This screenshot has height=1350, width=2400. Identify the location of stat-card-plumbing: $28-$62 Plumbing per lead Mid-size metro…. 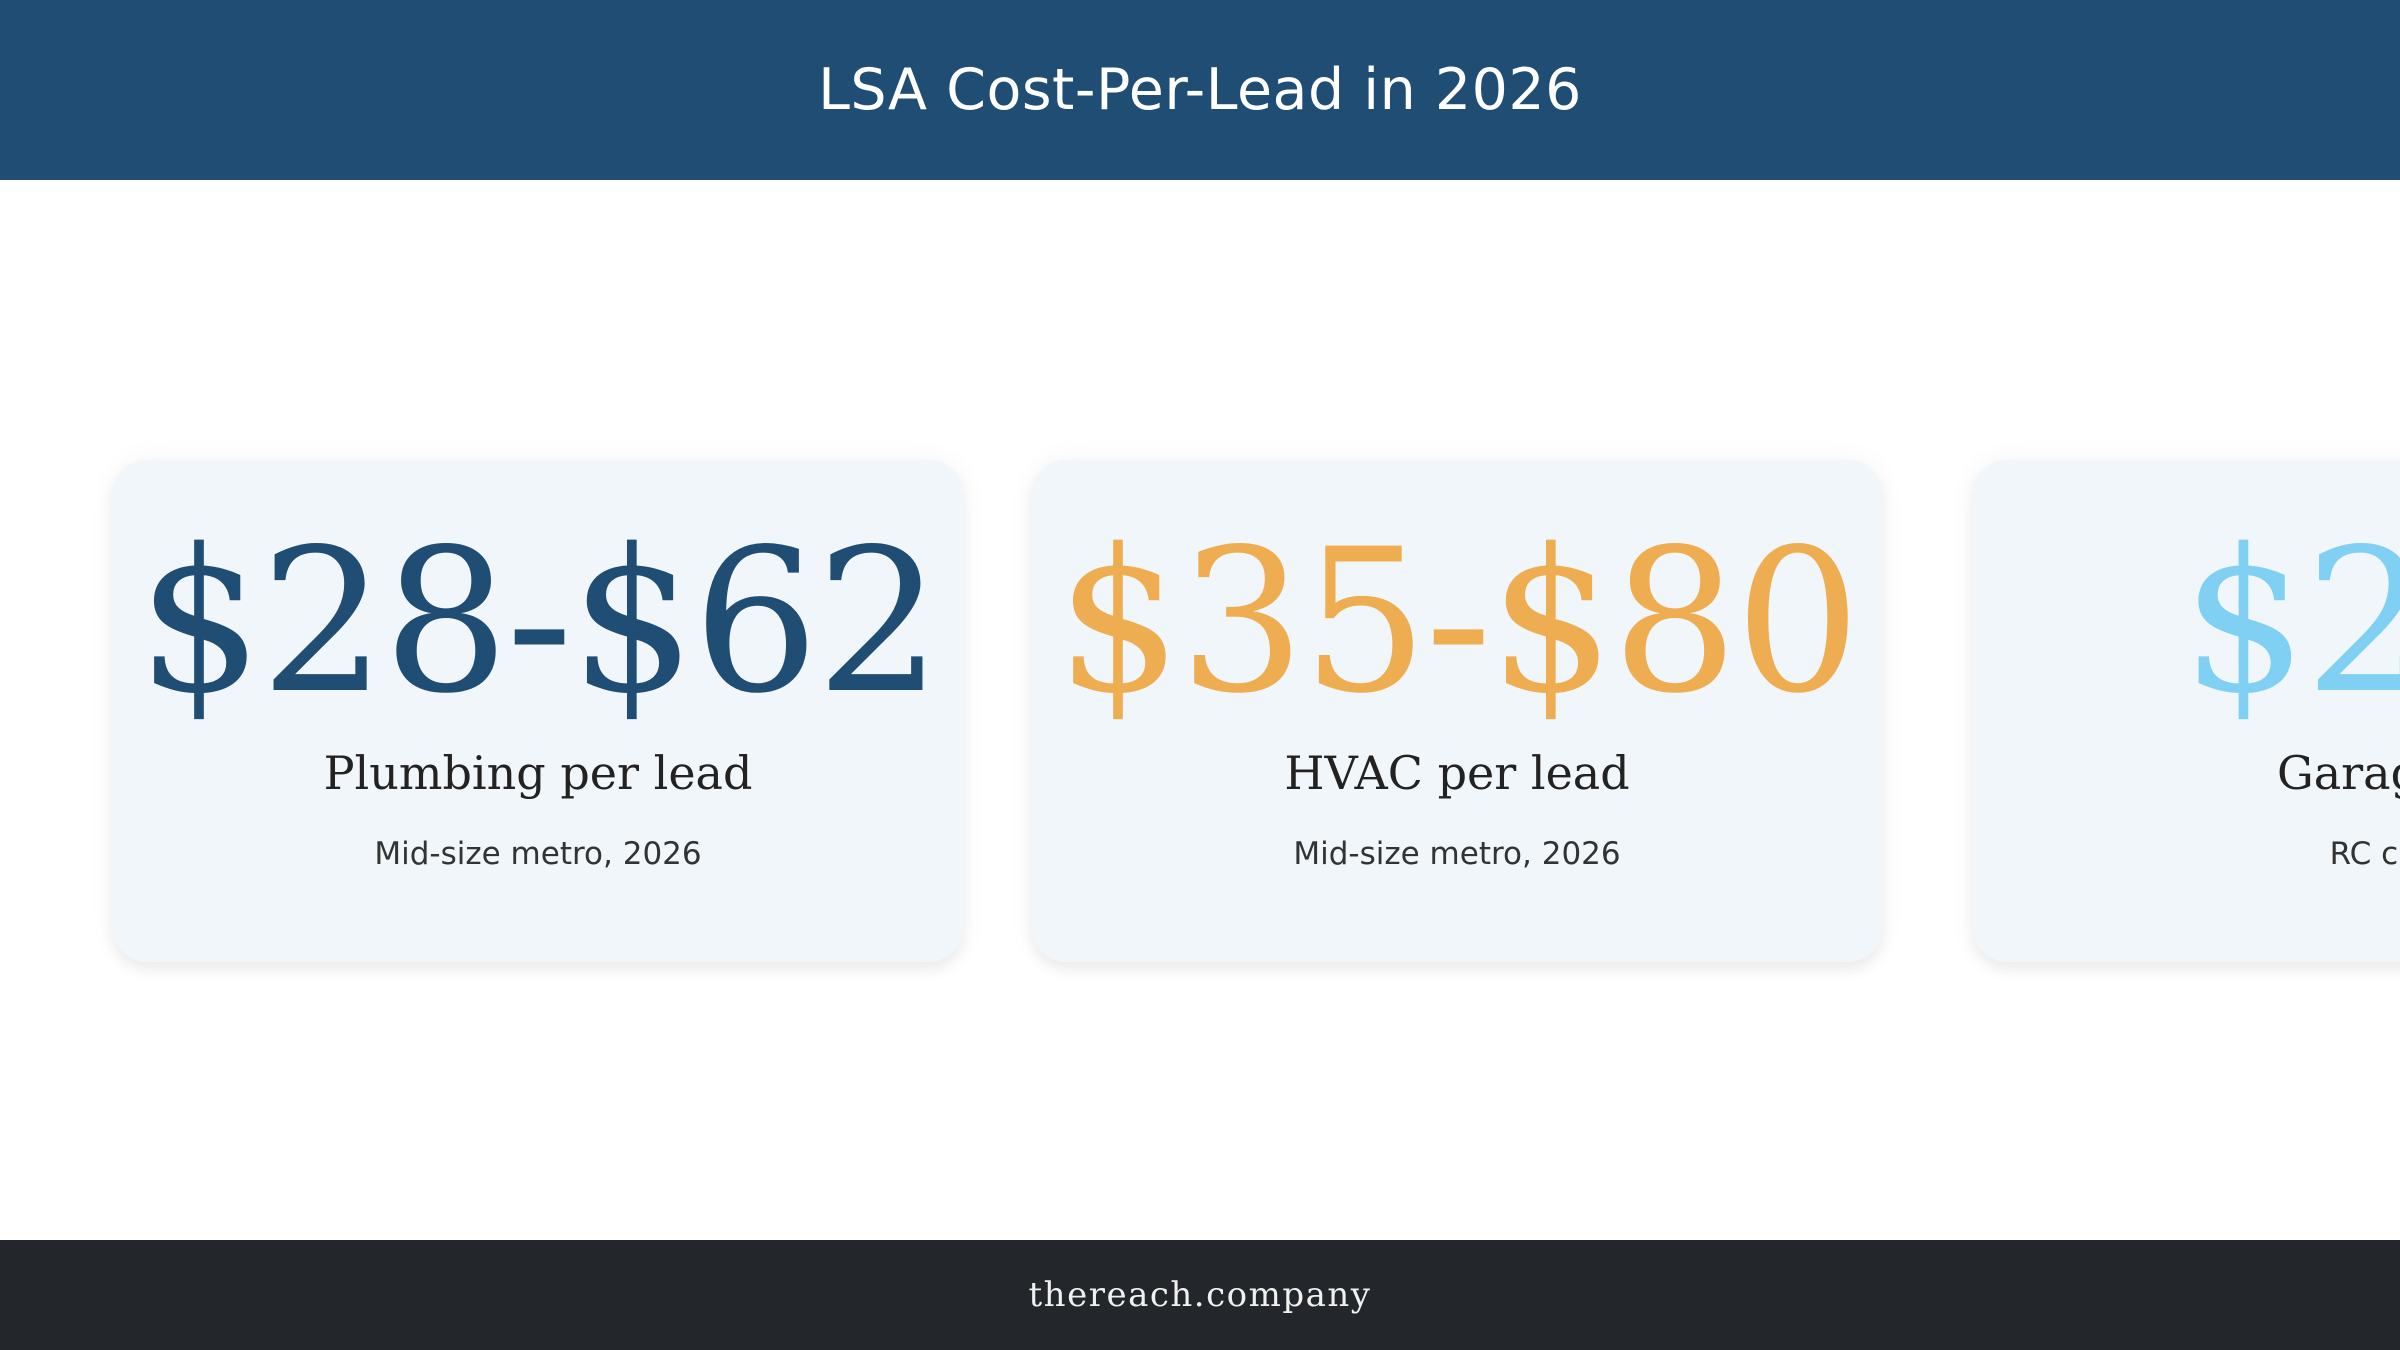
(538, 711).